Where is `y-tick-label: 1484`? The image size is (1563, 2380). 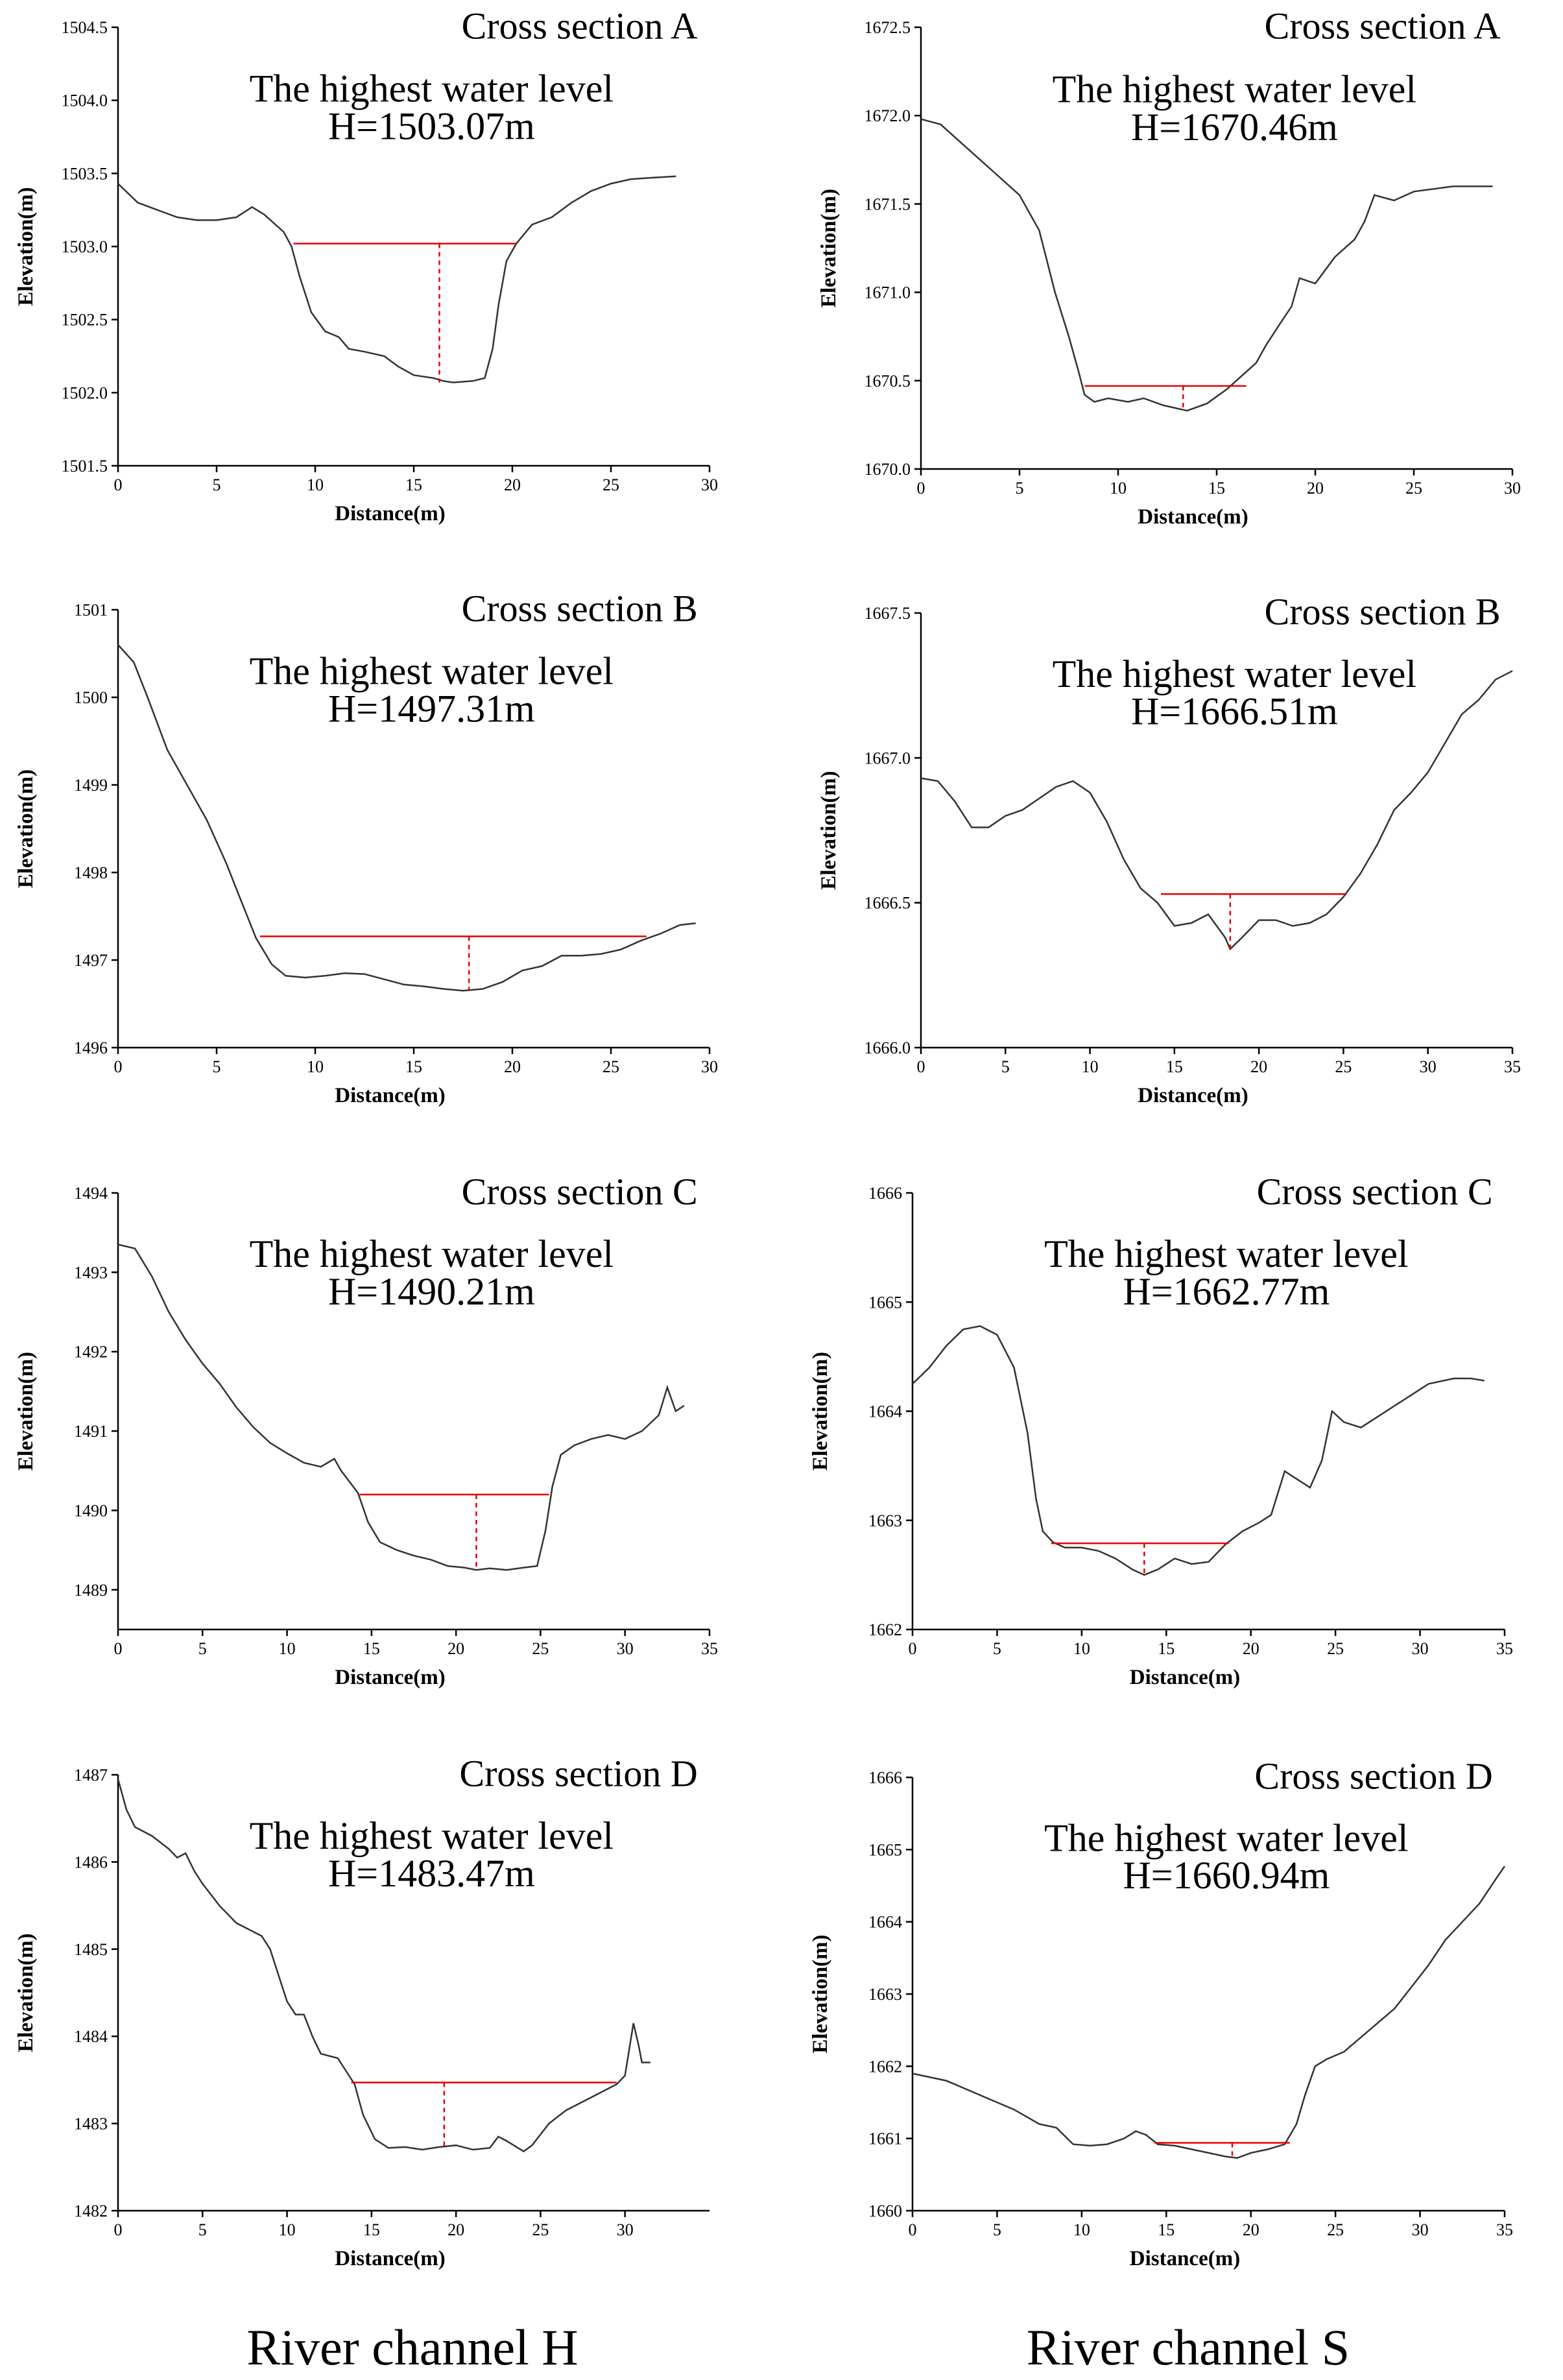
y-tick-label: 1484 is located at coordinates (91, 2036).